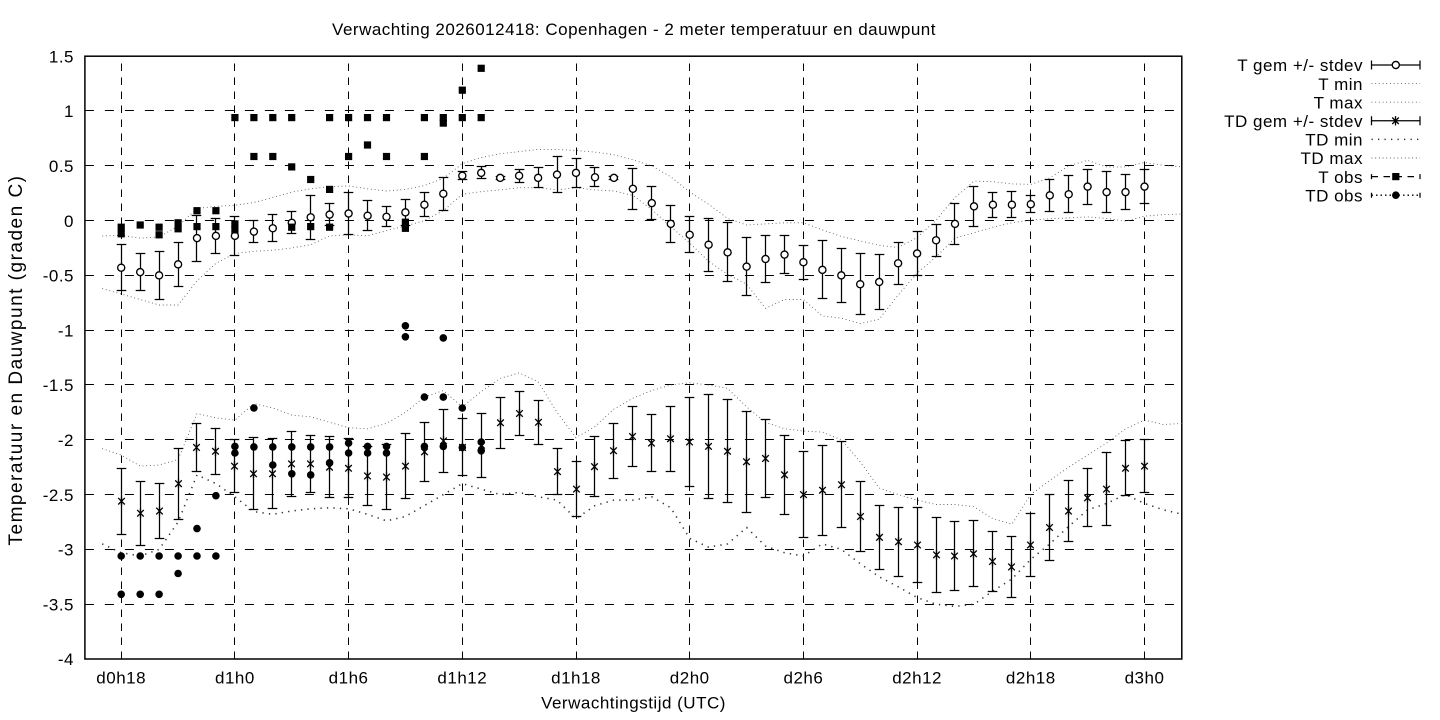 The height and width of the screenshot is (720, 1440). Describe the element at coordinates (633, 703) in the screenshot. I see `svg-text: Verwachtingstijd (UTC)` at that location.